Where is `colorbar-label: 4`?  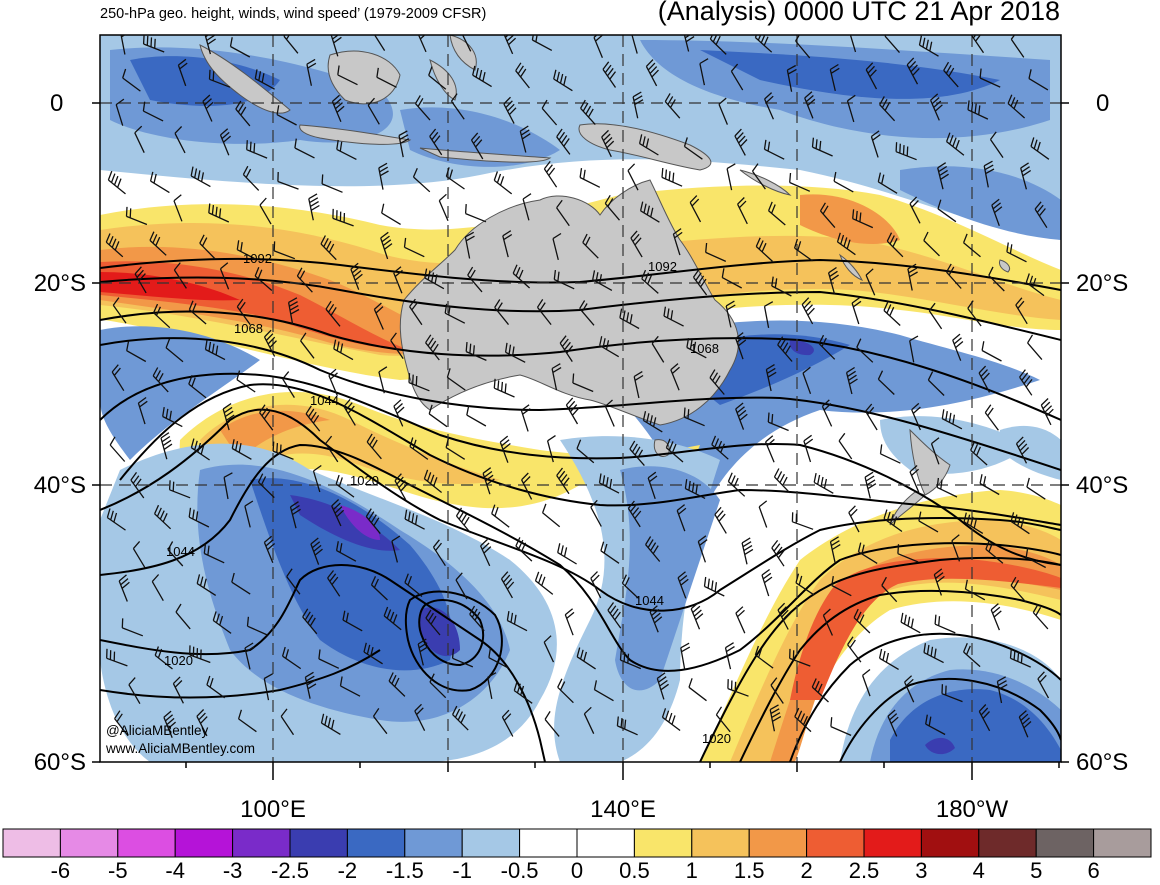 colorbar-label: 4 is located at coordinates (978, 870).